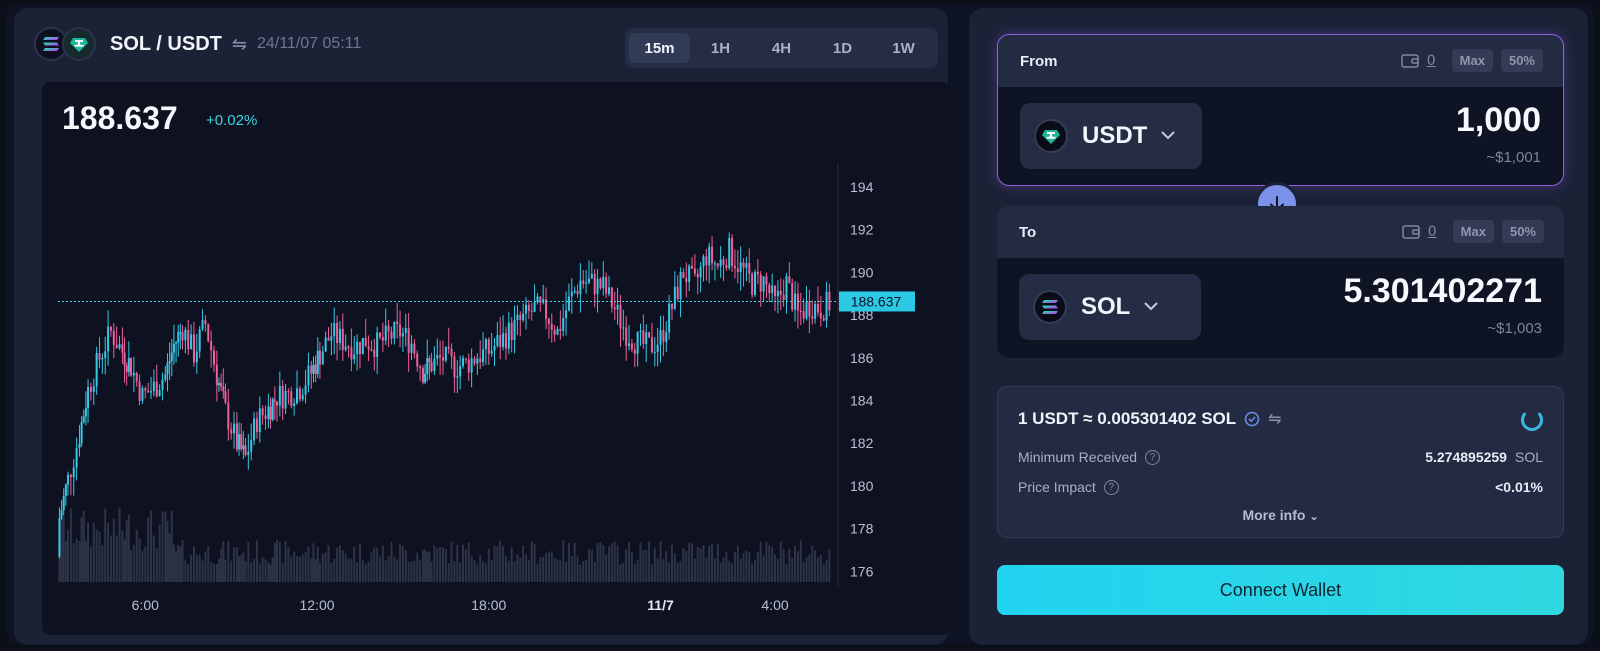 The height and width of the screenshot is (651, 1600). What do you see at coordinates (1532, 420) in the screenshot?
I see `refresh-spinner-icon` at bounding box center [1532, 420].